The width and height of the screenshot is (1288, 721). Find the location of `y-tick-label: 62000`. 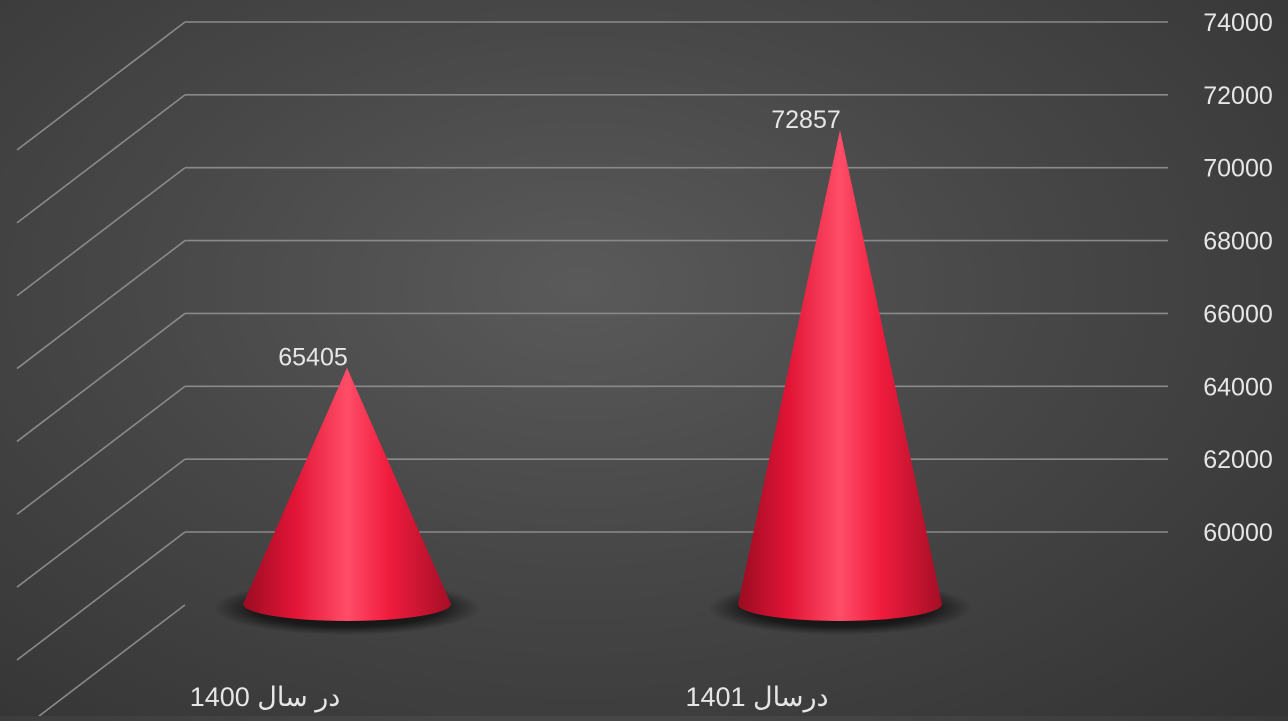

y-tick-label: 62000 is located at coordinates (1238, 460).